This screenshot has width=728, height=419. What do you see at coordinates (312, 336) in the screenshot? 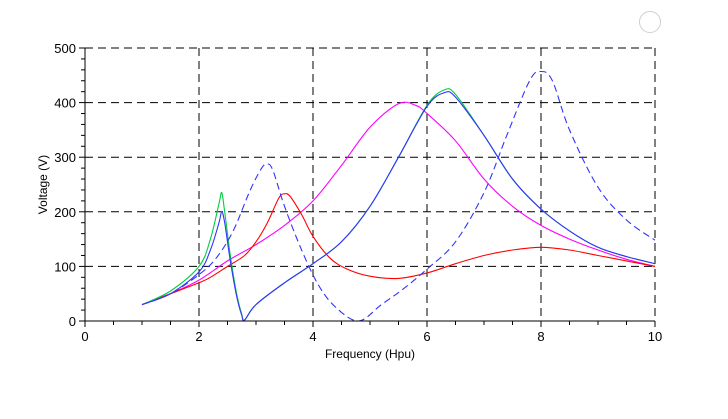
I see `x-tick-label-4: 4` at bounding box center [312, 336].